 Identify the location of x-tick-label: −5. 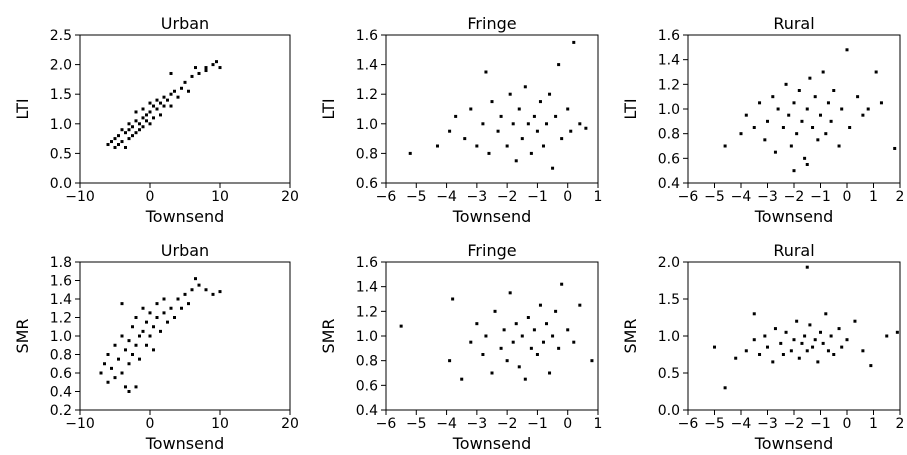
(416, 424).